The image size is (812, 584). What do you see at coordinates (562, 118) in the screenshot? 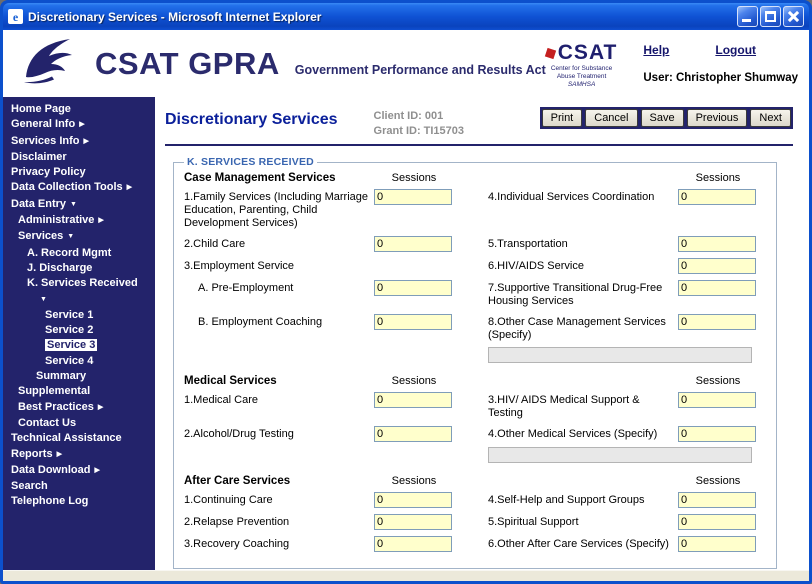
I see `print-button: Print` at bounding box center [562, 118].